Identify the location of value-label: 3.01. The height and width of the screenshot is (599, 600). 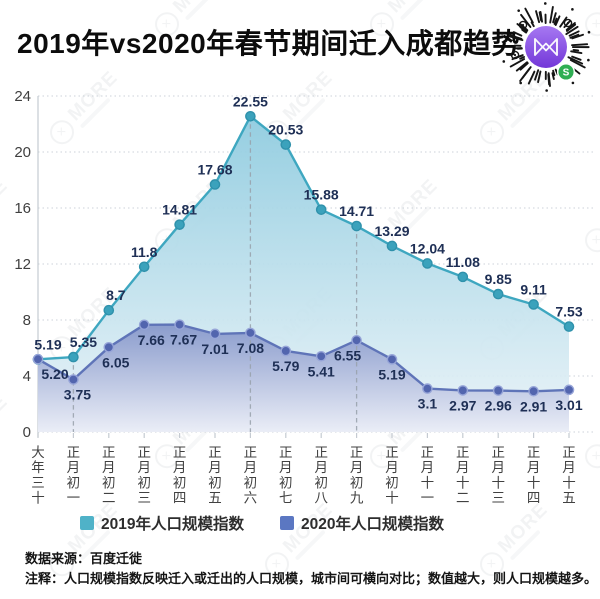
(568, 405).